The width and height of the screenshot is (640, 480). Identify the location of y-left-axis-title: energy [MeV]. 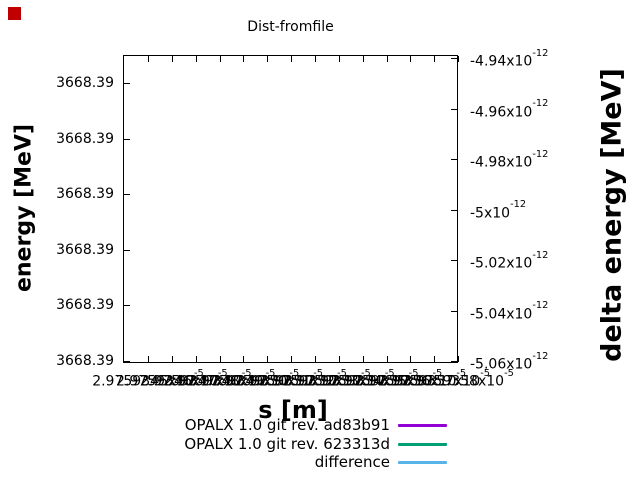
(24, 208).